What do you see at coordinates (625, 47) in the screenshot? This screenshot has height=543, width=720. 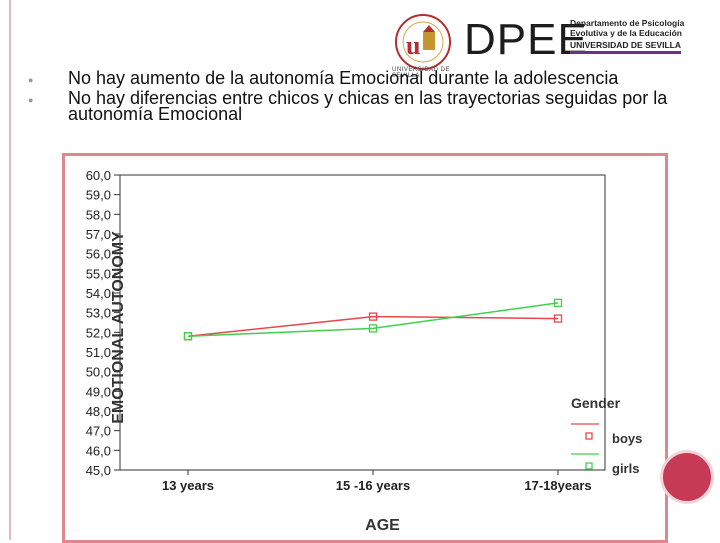 I see `dept-line-3: UNIVERSIDAD DE SEVILLA` at bounding box center [625, 47].